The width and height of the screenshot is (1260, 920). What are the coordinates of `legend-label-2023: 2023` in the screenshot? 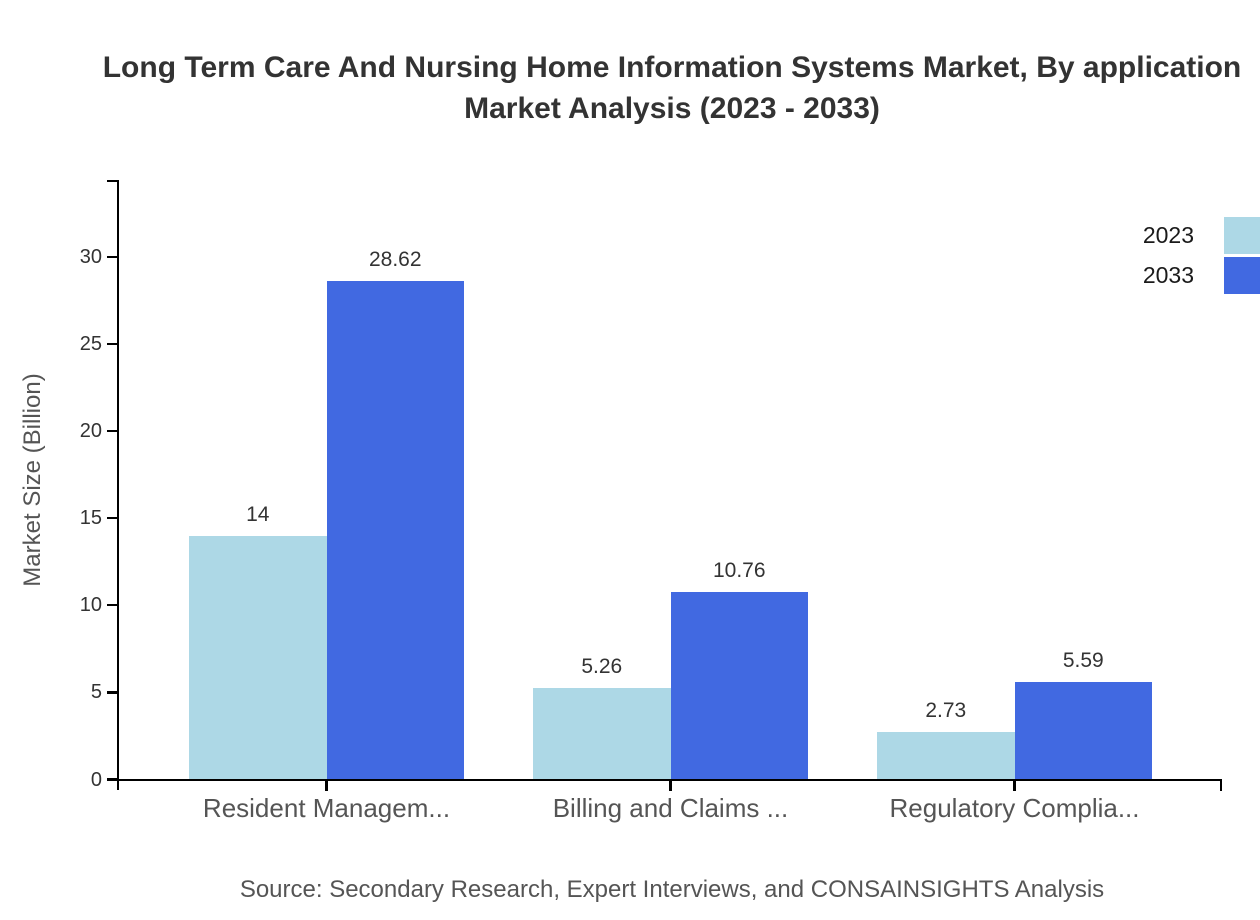 It's located at (1168, 234).